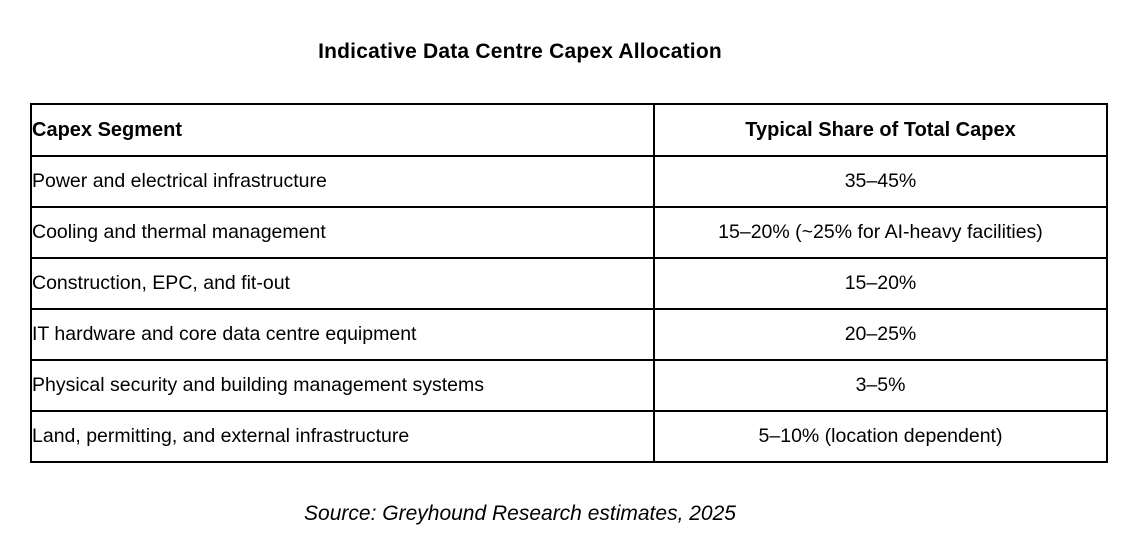  I want to click on column-header-typical-share: Typical Share of Total Capex, so click(880, 130).